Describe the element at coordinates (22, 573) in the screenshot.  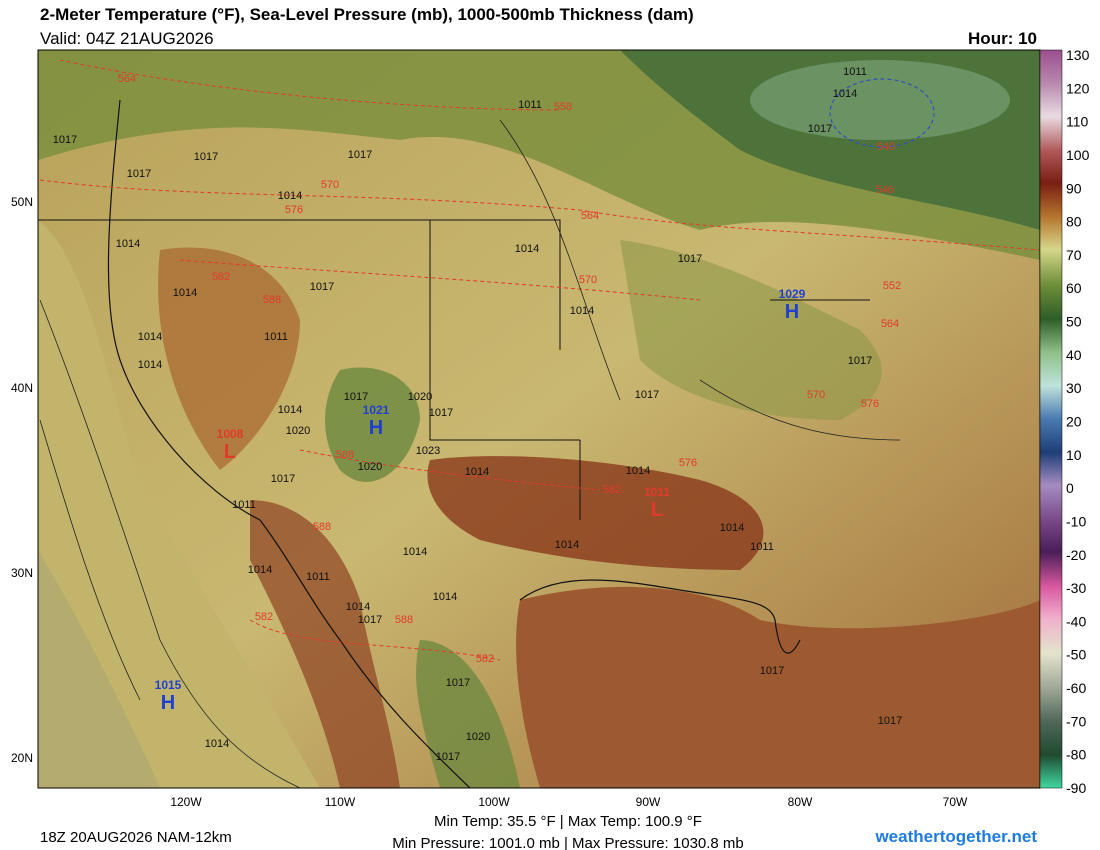
I see `latitude-label: 30N` at that location.